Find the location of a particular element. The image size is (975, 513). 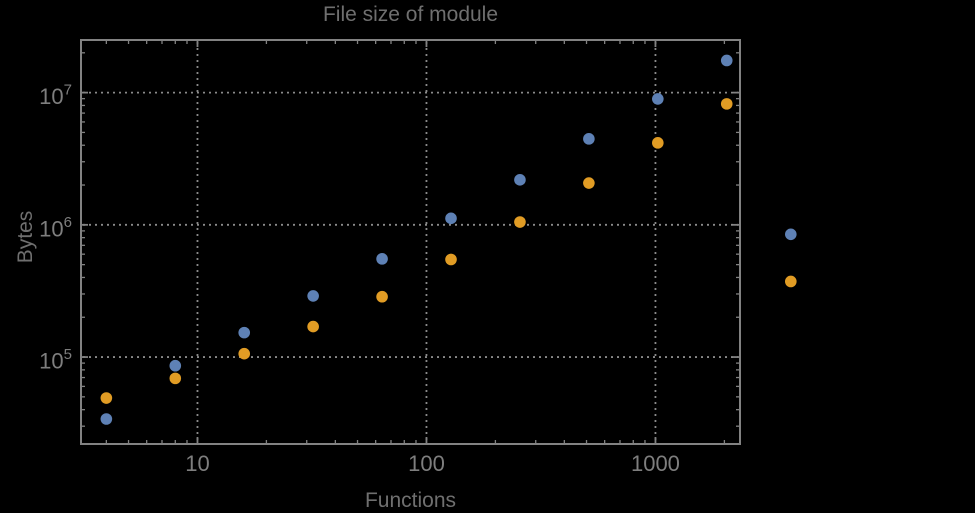

y-tick-label: 10⁵ is located at coordinates (55, 360).